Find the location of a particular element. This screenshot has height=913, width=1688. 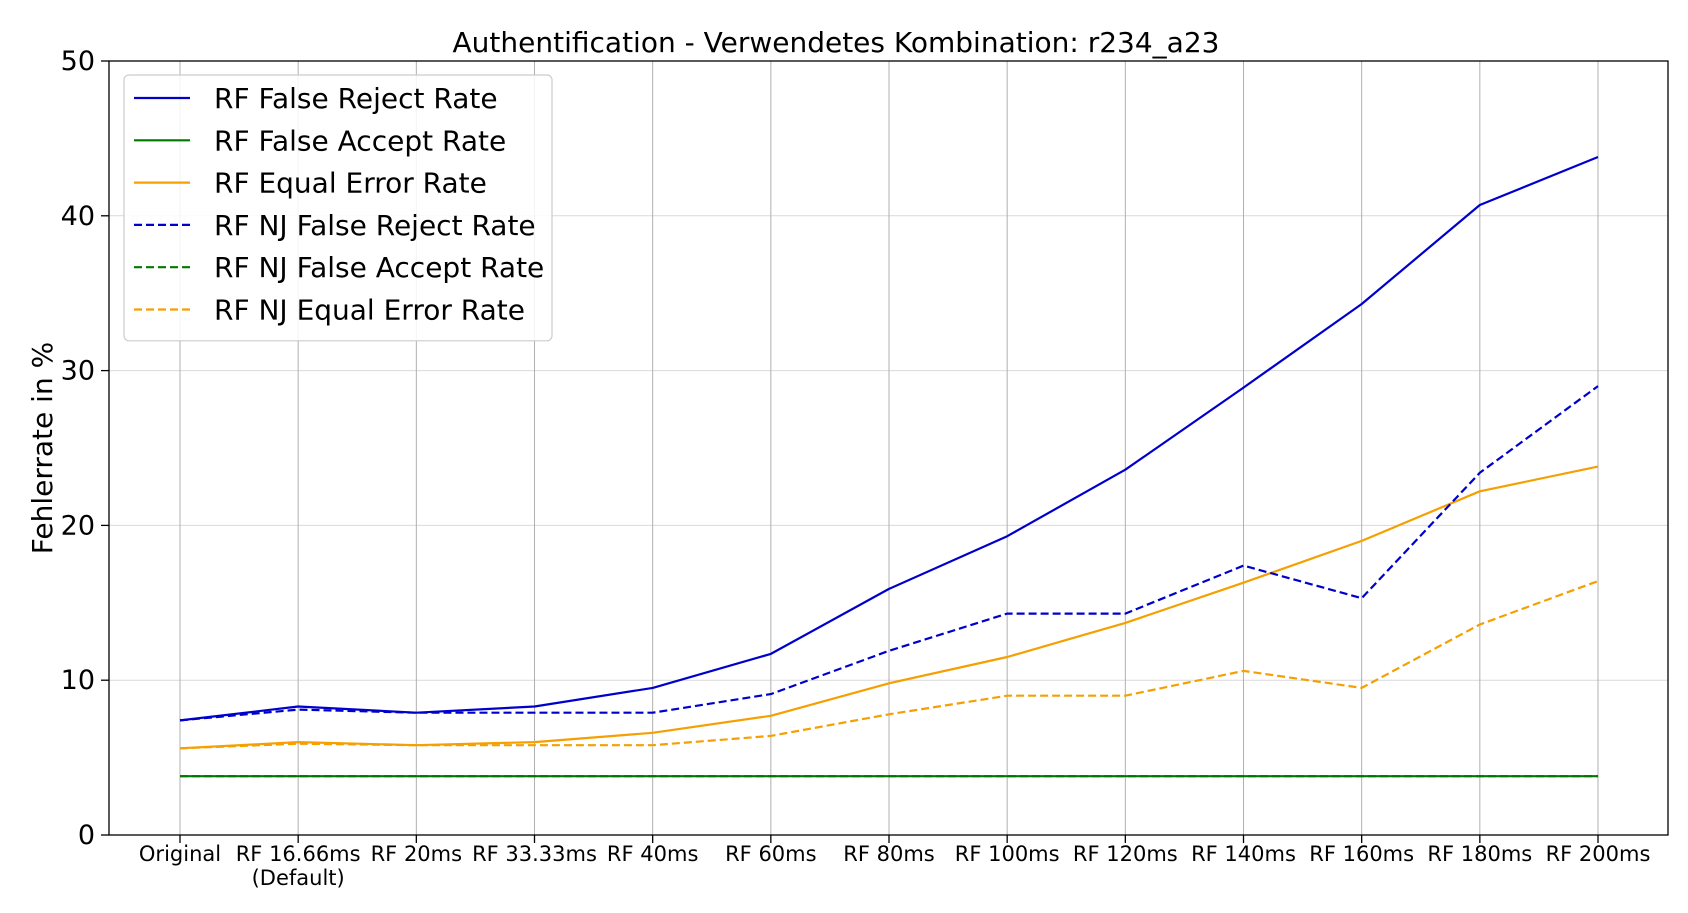

legend-label: RF NJ False Reject Rate is located at coordinates (375, 225).